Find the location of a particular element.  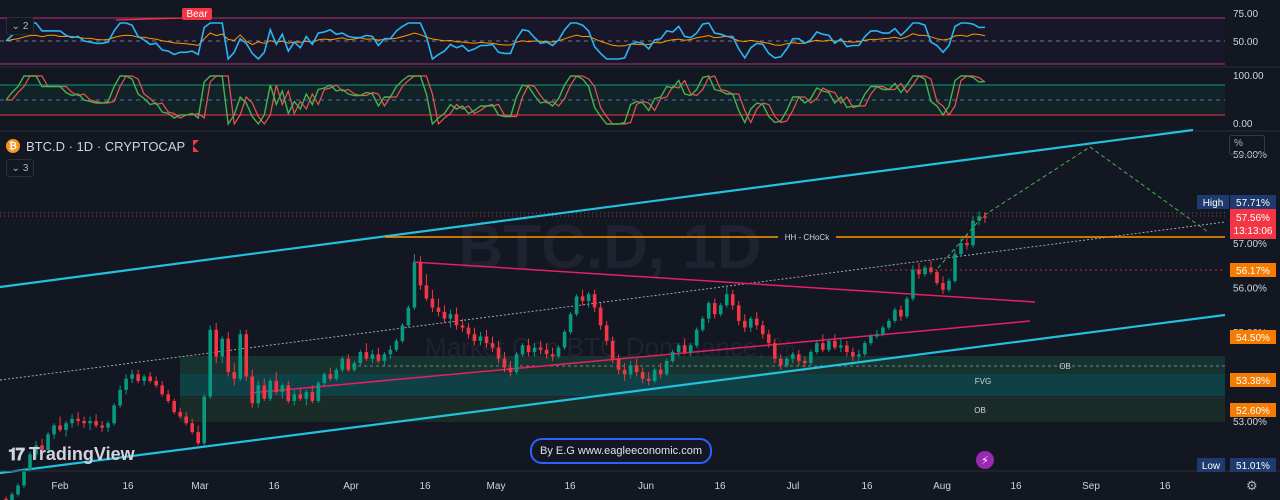

gear-icon: ⚙ is located at coordinates (1252, 485).